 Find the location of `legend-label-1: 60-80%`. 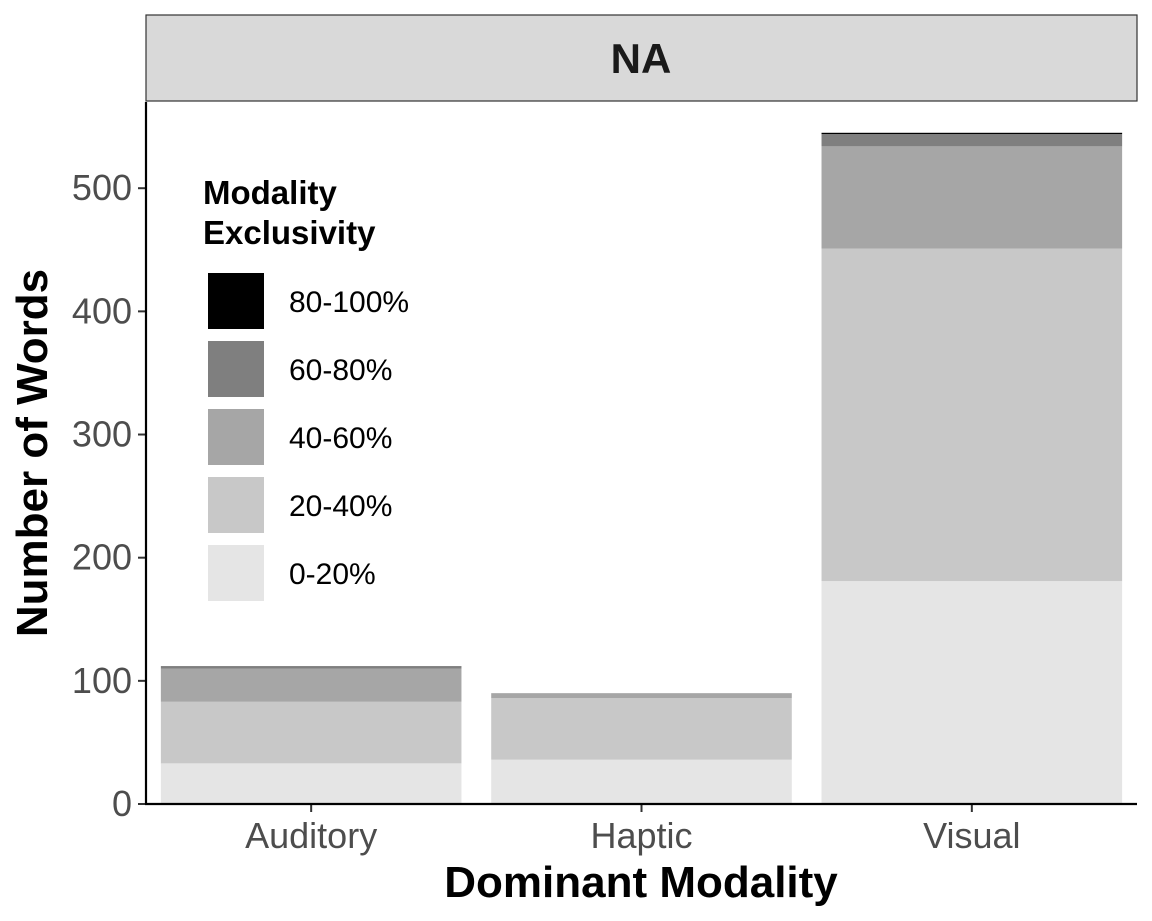

legend-label-1: 60-80% is located at coordinates (340, 370).